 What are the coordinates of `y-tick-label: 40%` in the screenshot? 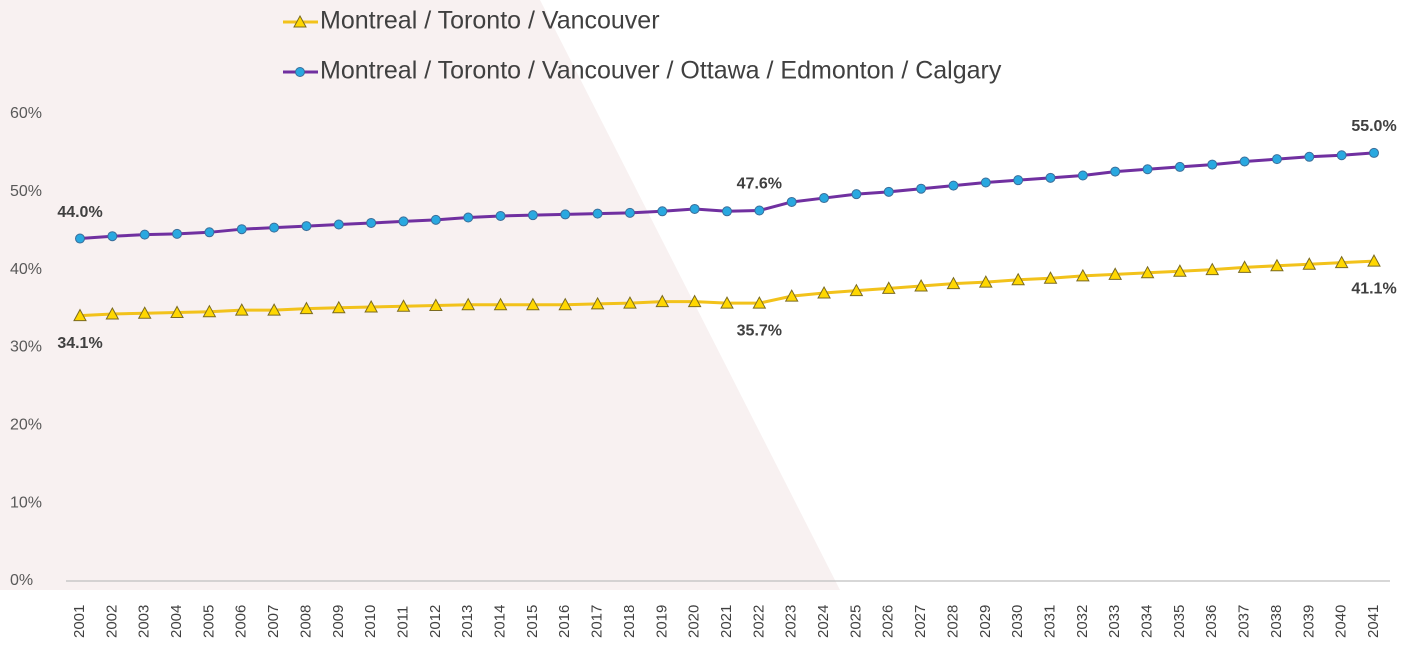 It's located at (26, 269).